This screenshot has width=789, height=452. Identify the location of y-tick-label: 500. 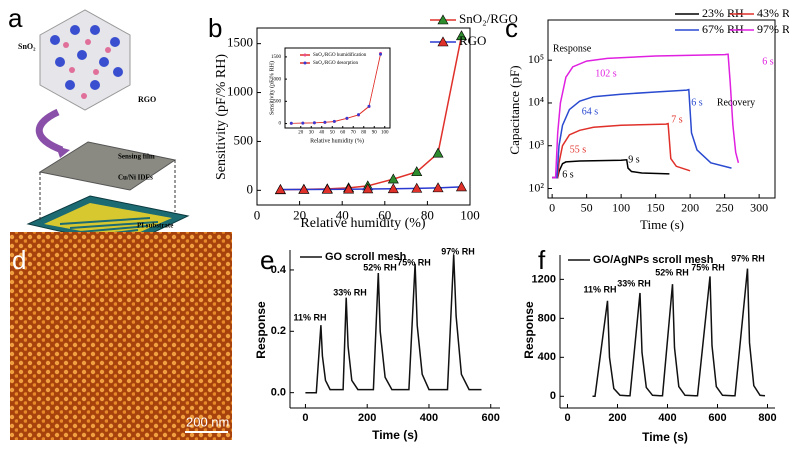
(278, 101).